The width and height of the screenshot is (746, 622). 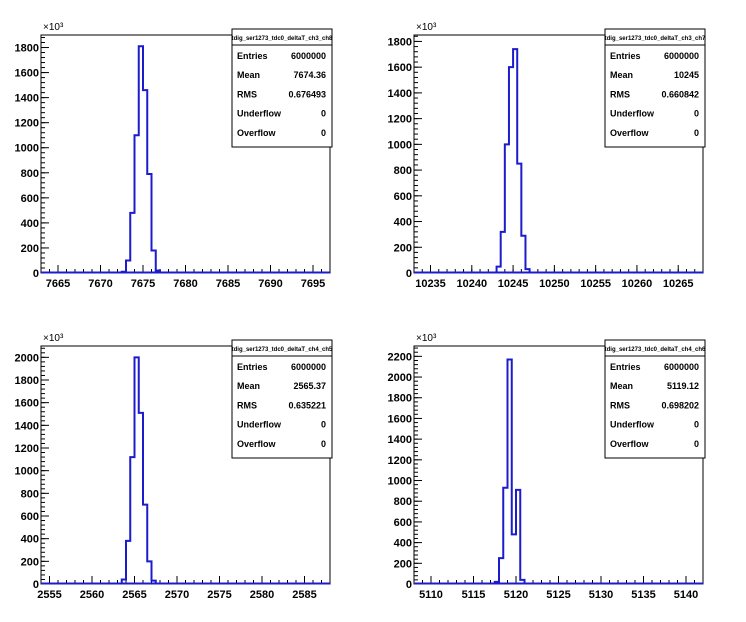 What do you see at coordinates (49, 595) in the screenshot?
I see `x-tick-label: 2555` at bounding box center [49, 595].